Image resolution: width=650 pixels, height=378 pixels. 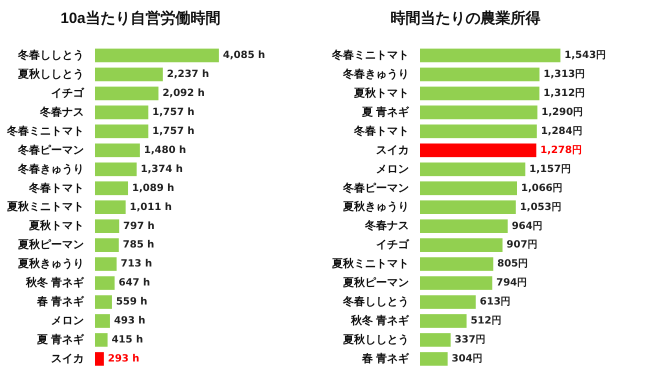 What do you see at coordinates (522, 245) in the screenshot?
I see `data-label: 907円` at bounding box center [522, 245].